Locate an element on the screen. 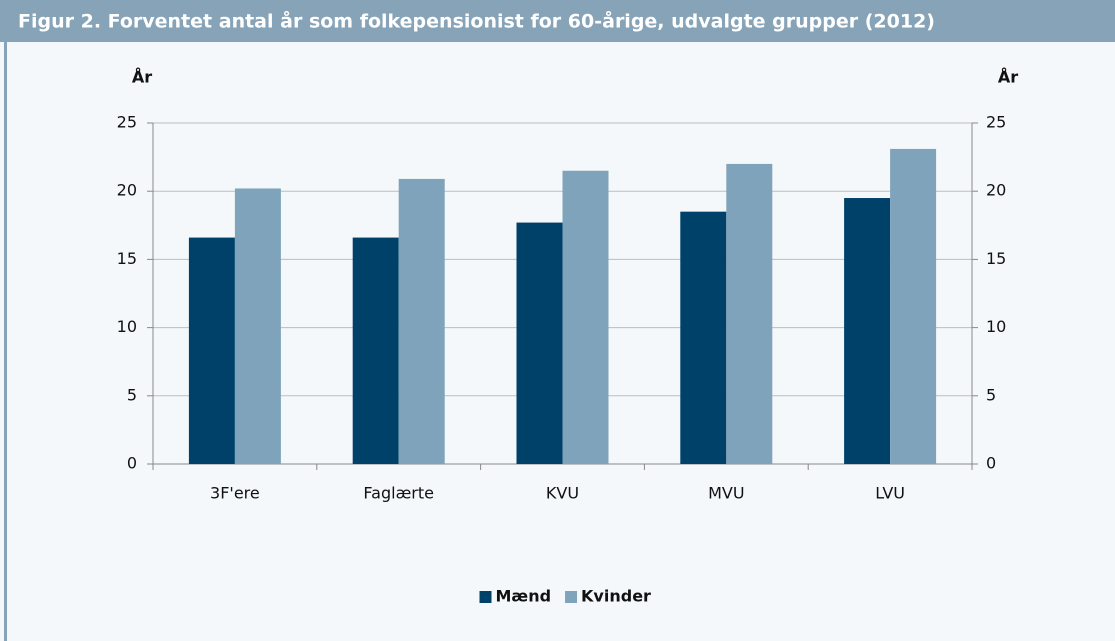 The image size is (1115, 641). y2-axis-label: År is located at coordinates (1008, 77).